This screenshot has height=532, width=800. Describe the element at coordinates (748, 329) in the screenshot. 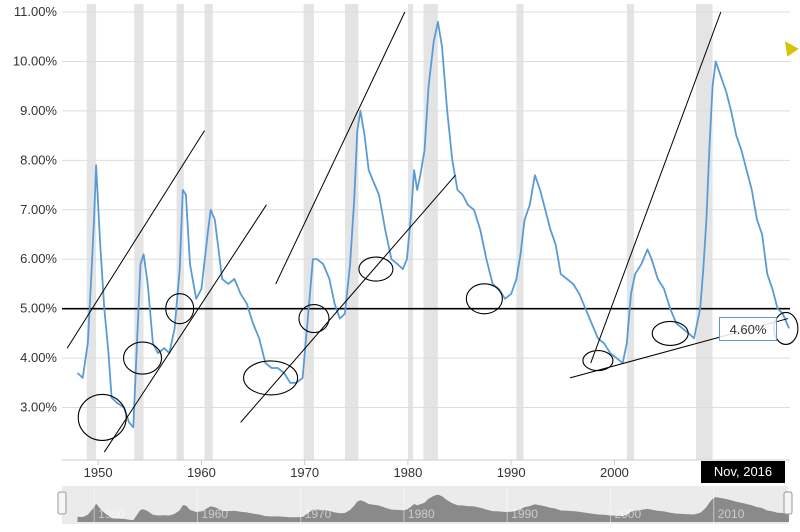

I see `current-value-flag: 4.60%` at that location.